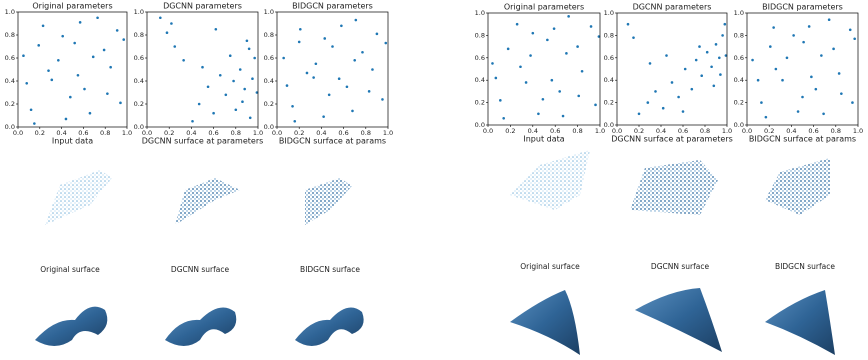 This screenshot has height=360, width=868. I want to click on x-tick-label: 1.0, so click(388, 133).